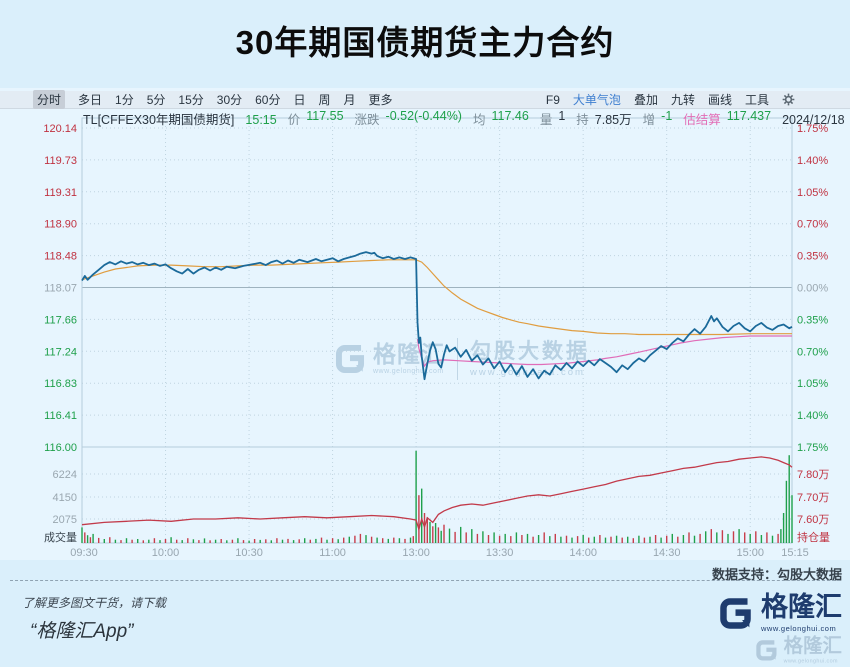 This screenshot has height=667, width=850. I want to click on tab-5min: 5分, so click(156, 100).